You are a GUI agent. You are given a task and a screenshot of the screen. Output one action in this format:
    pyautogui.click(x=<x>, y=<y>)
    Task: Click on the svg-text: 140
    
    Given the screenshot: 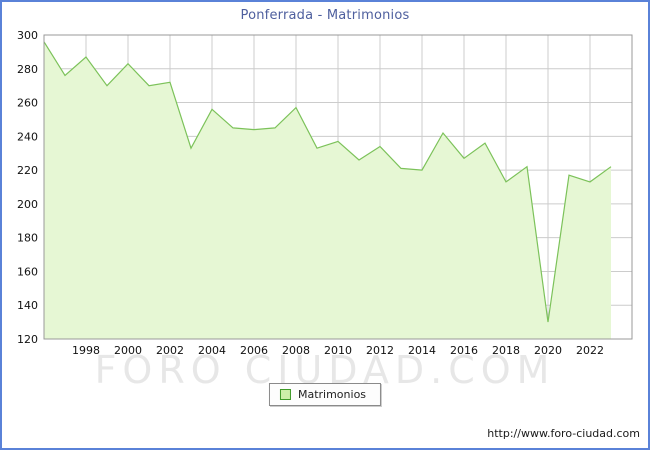 What is the action you would take?
    pyautogui.click(x=27, y=305)
    